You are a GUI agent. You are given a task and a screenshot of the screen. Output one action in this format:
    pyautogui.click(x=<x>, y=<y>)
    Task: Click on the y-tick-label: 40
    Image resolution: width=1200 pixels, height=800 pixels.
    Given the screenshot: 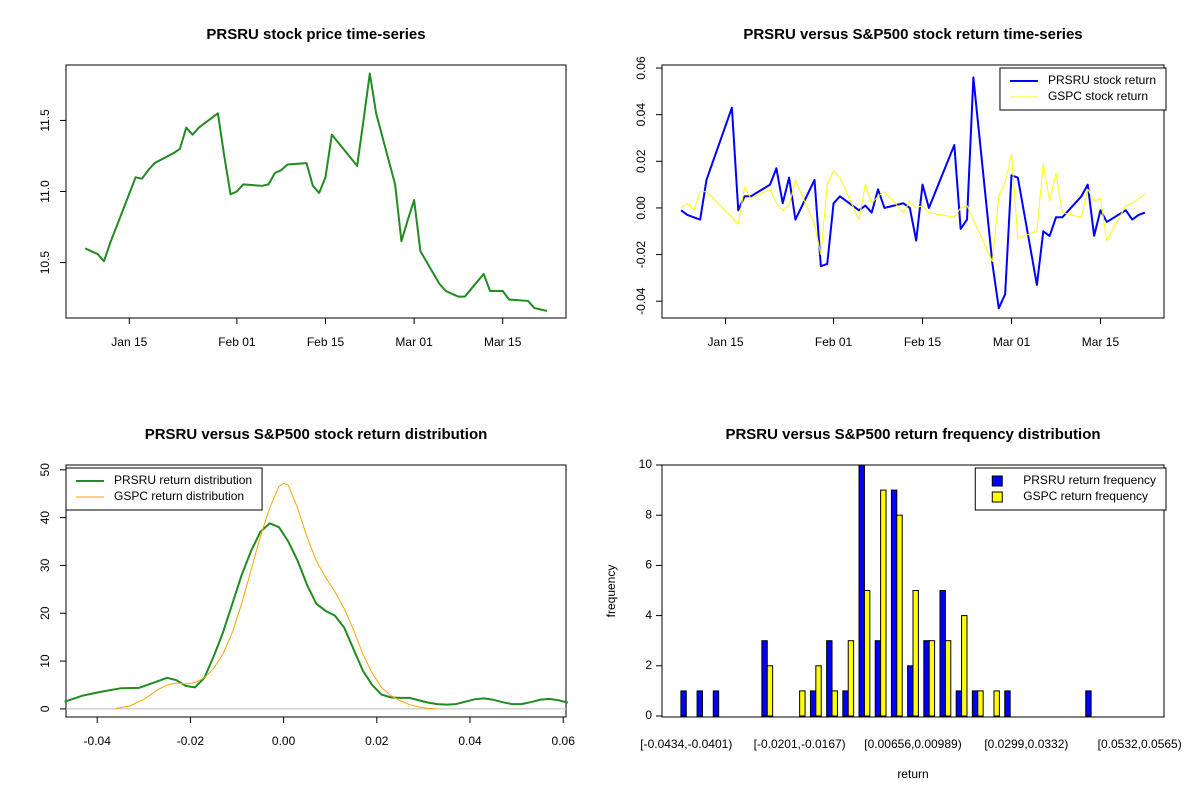 What is the action you would take?
    pyautogui.click(x=45, y=518)
    